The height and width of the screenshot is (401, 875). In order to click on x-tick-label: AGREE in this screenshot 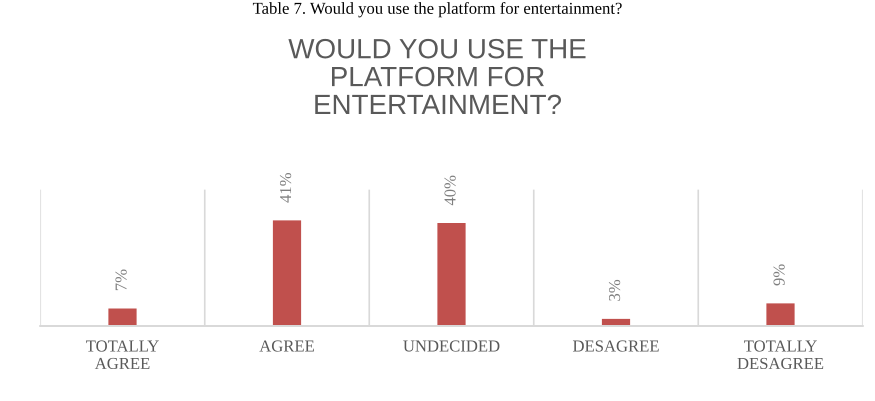, I will do `click(286, 346)`.